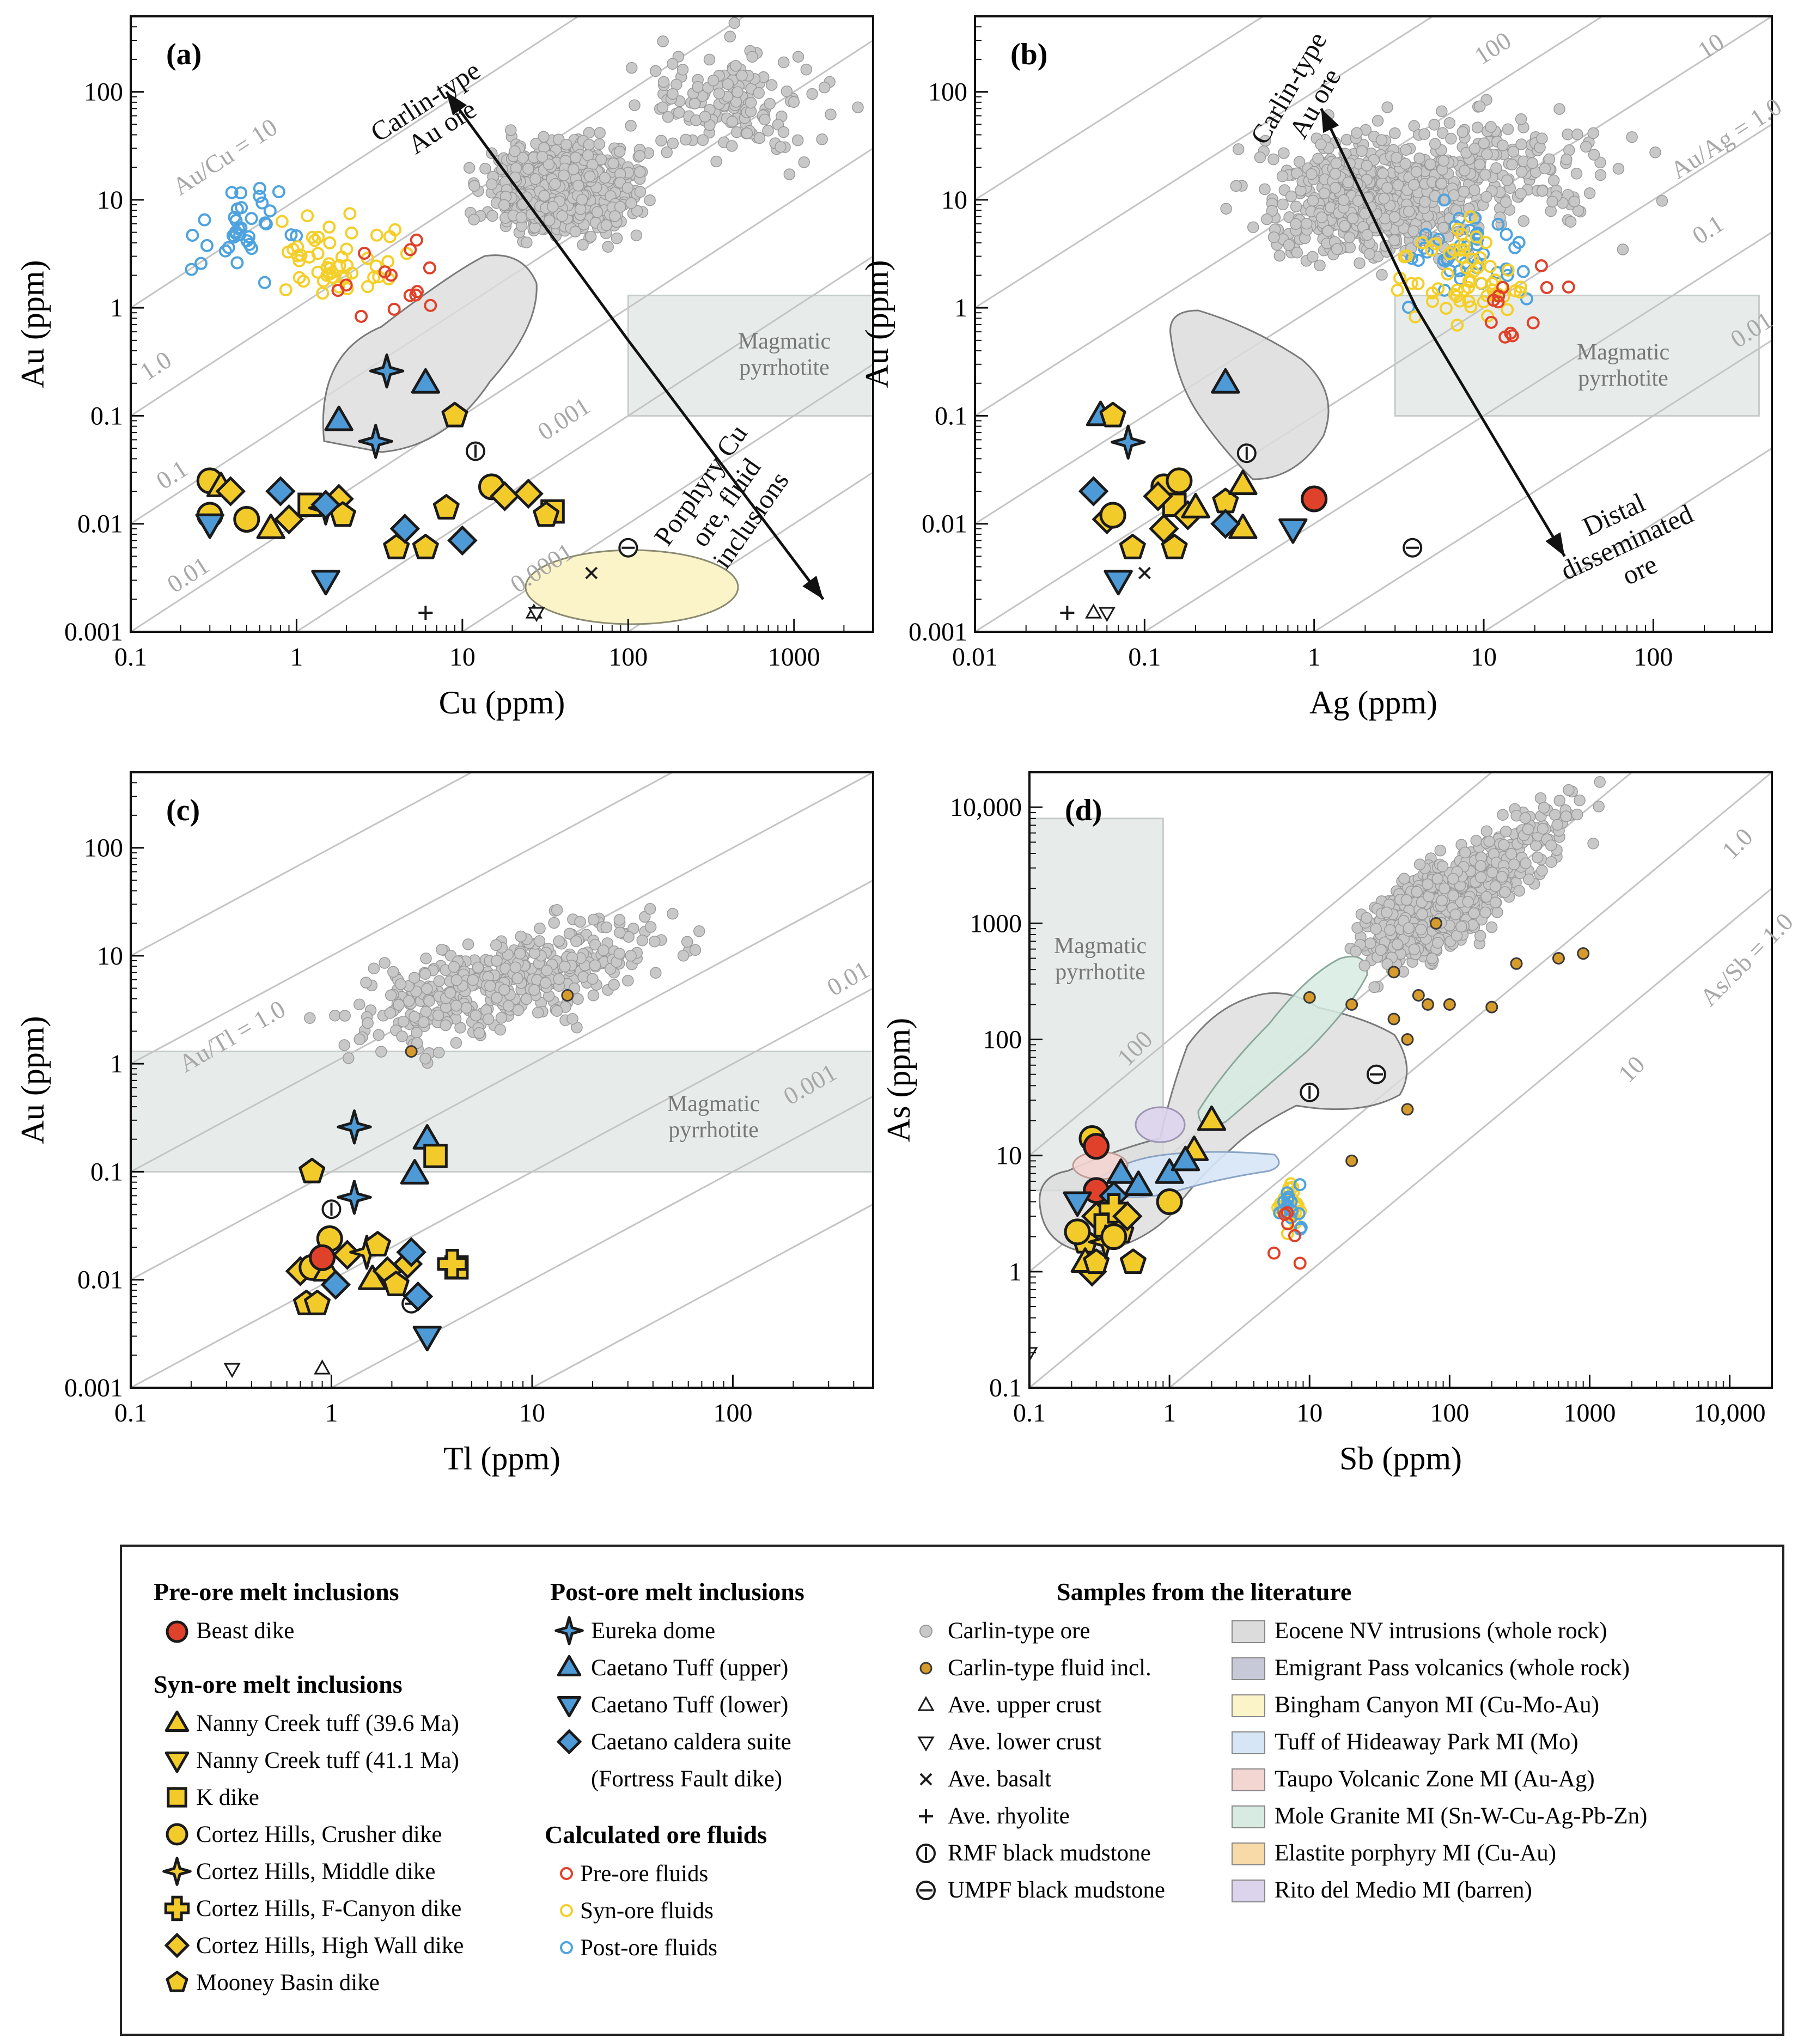 This screenshot has height=2044, width=1798. I want to click on legend-lit-field: Rito del Medio MI (barren), so click(1404, 1890).